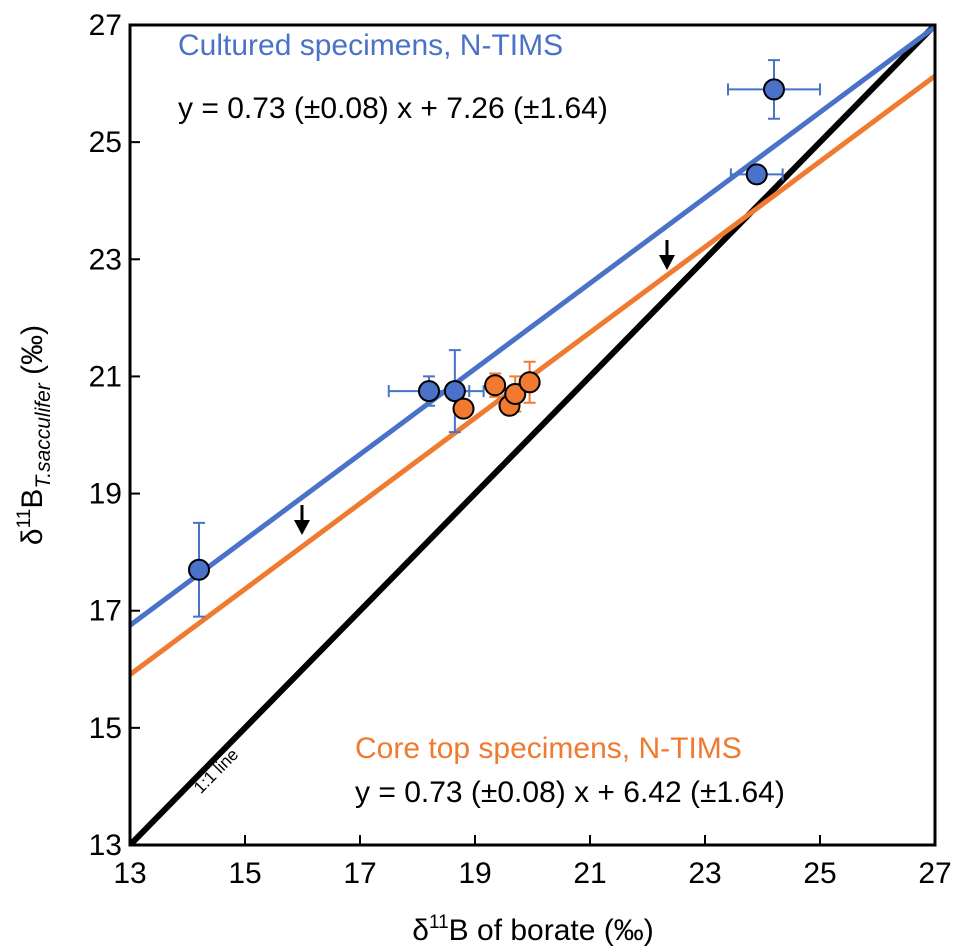  Describe the element at coordinates (551, 930) in the screenshot. I see `x-label-main: B of borate (‰)` at that location.